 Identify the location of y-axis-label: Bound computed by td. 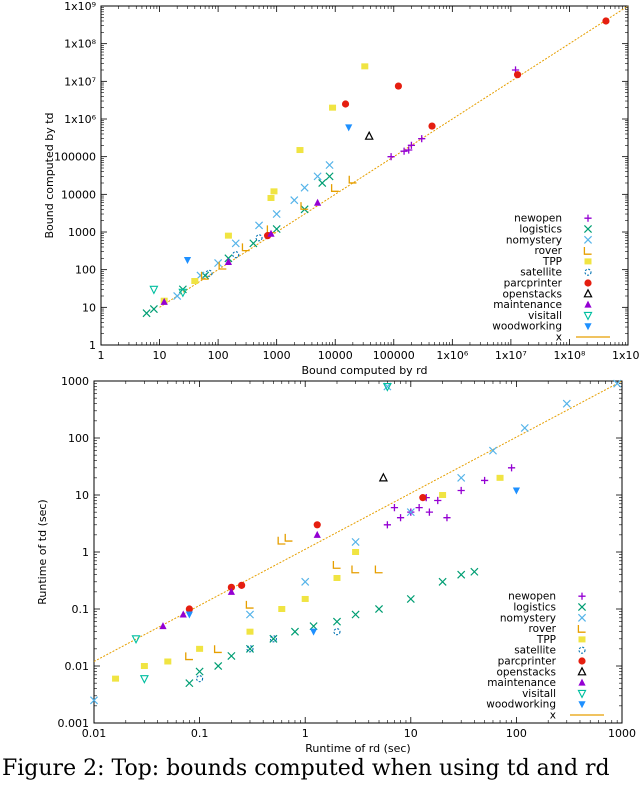
(49, 176).